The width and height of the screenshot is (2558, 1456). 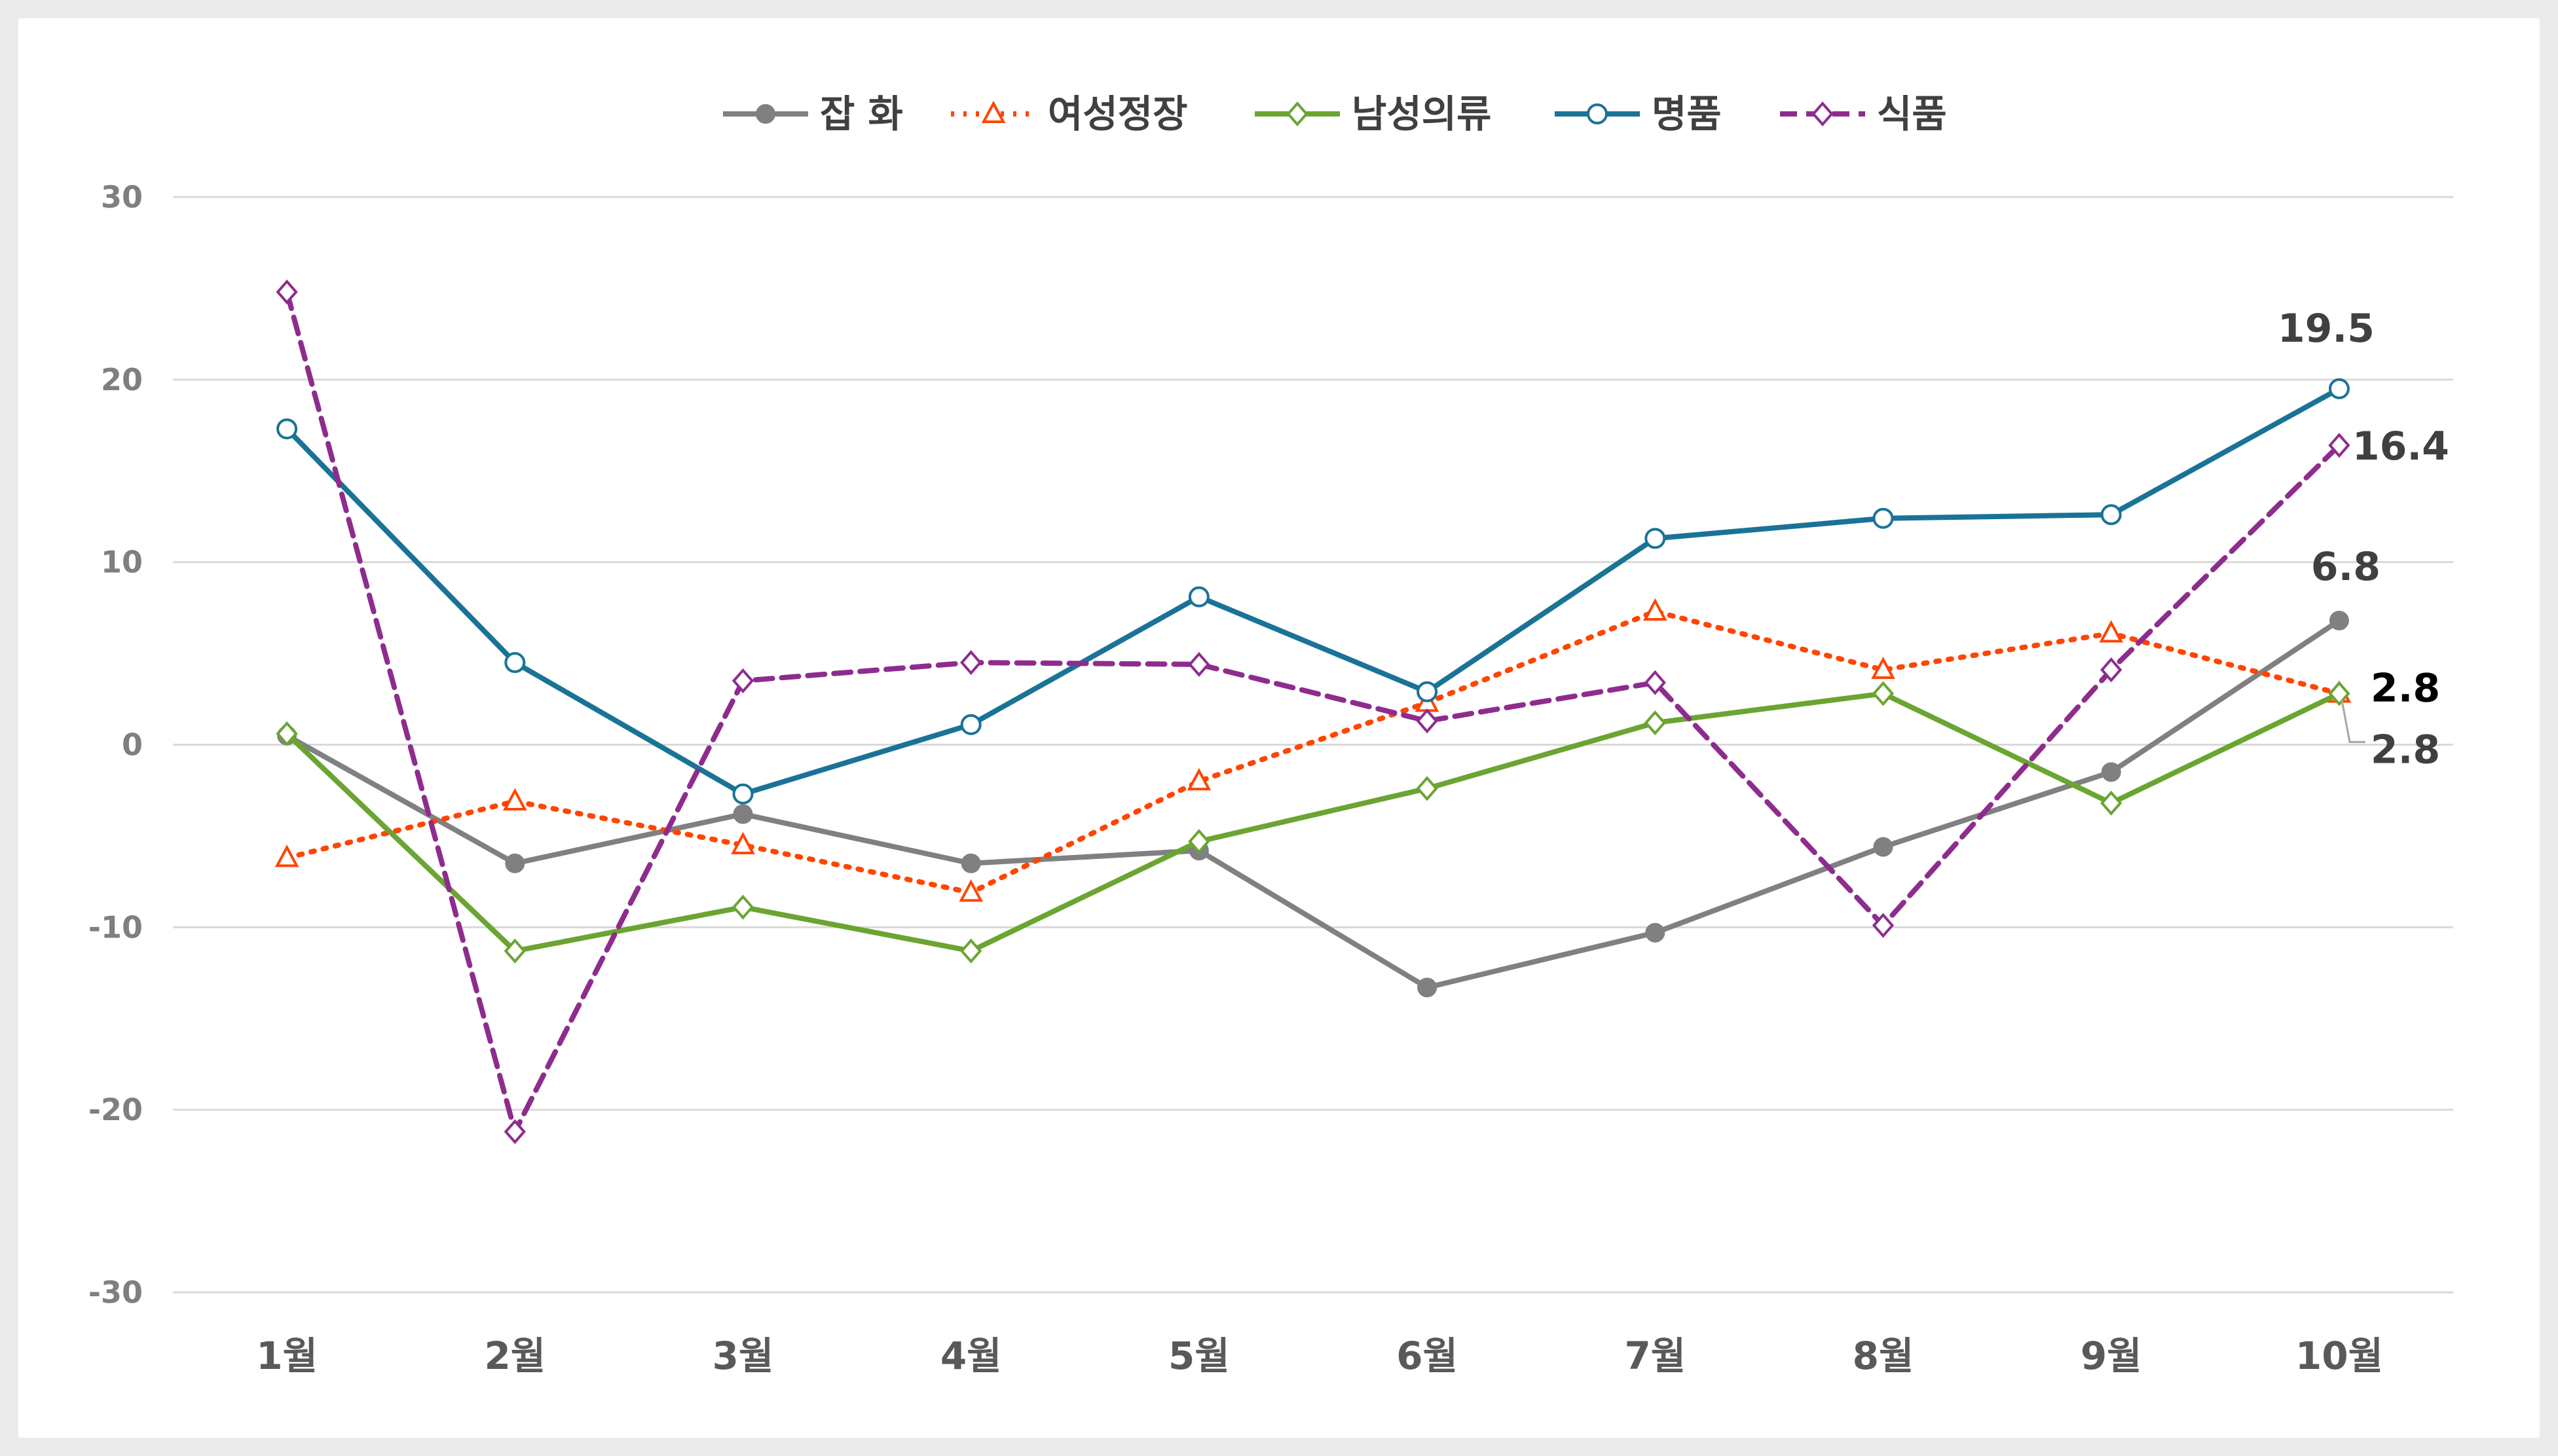 I want to click on legend-label: 여성정장, so click(x=1118, y=114).